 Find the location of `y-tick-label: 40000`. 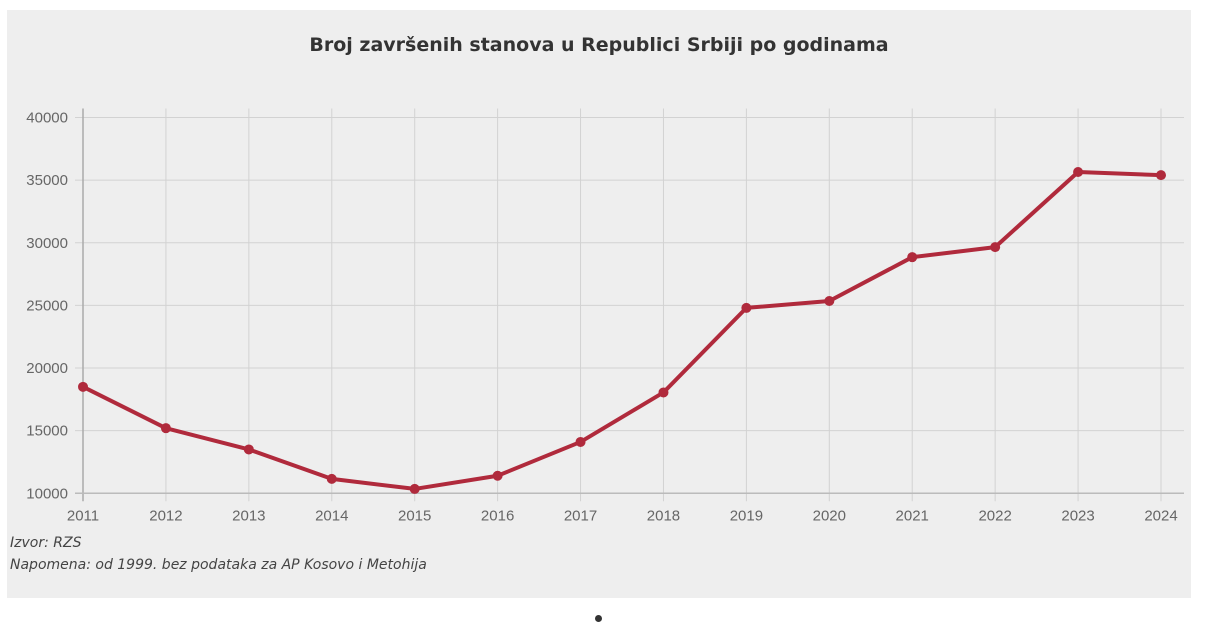

y-tick-label: 40000 is located at coordinates (47, 118).